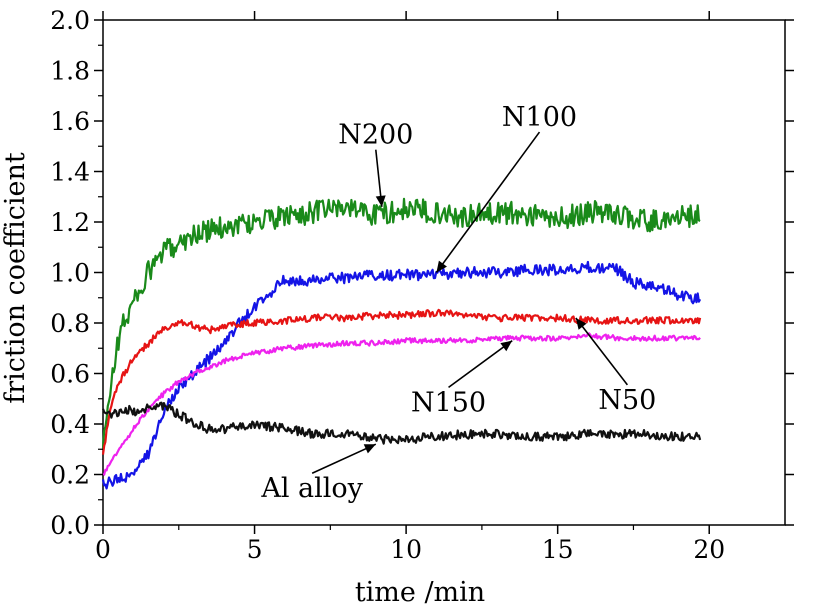 The width and height of the screenshot is (816, 609). Describe the element at coordinates (581, 323) in the screenshot. I see `annotation-arrowhead-n50` at that location.